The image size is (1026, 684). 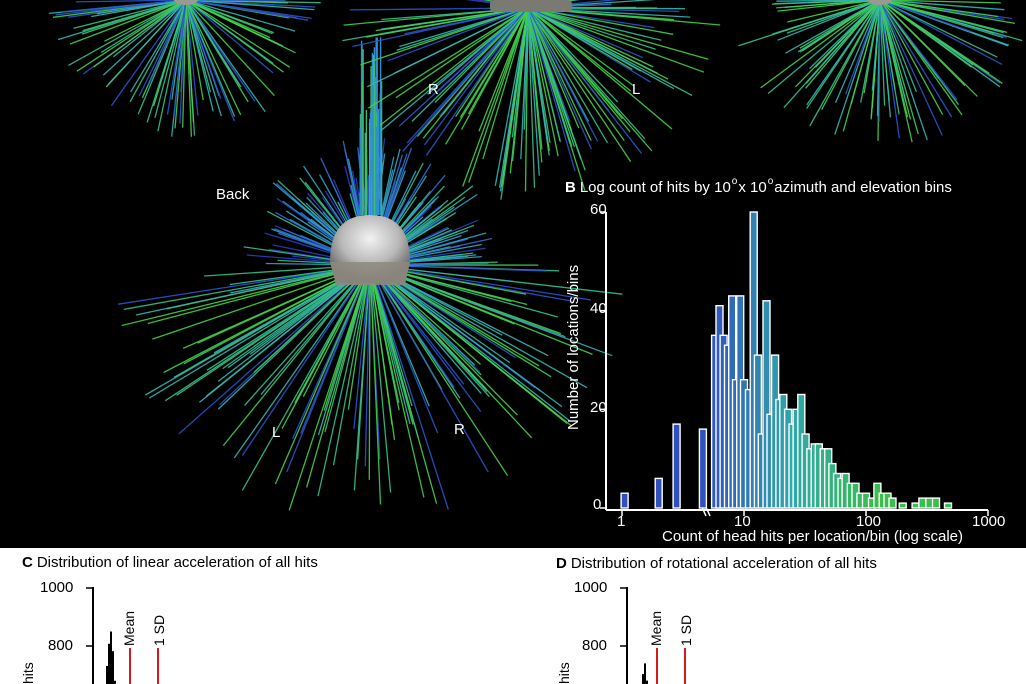 I want to click on bottom-charts, so click(x=386, y=635).